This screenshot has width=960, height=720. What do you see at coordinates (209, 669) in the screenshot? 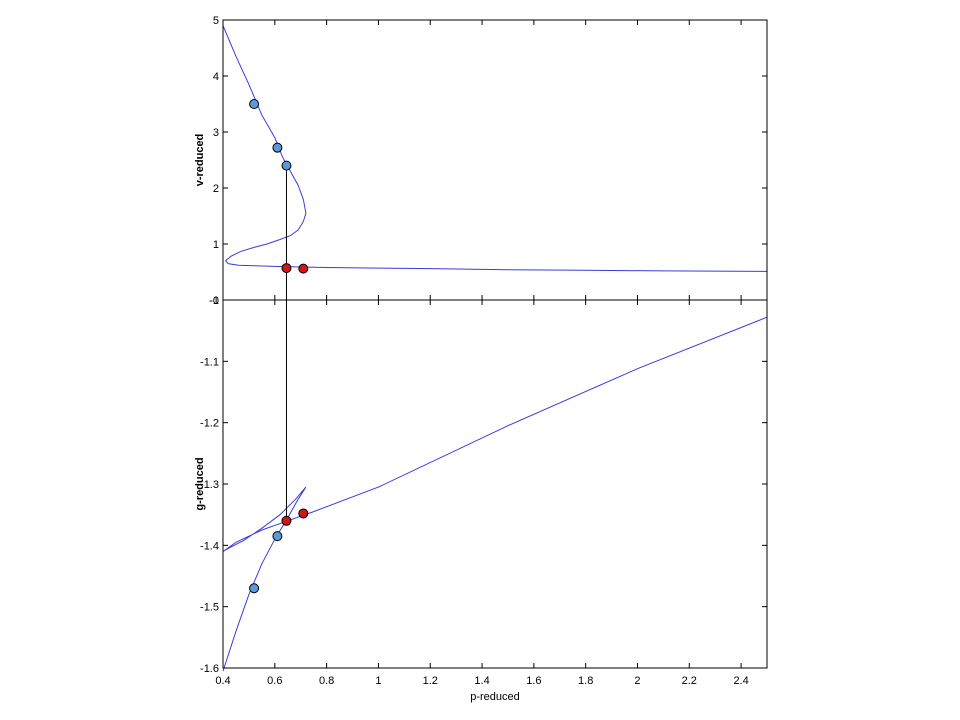
I see `bottom-y-tick-label: -1.6` at bounding box center [209, 669].